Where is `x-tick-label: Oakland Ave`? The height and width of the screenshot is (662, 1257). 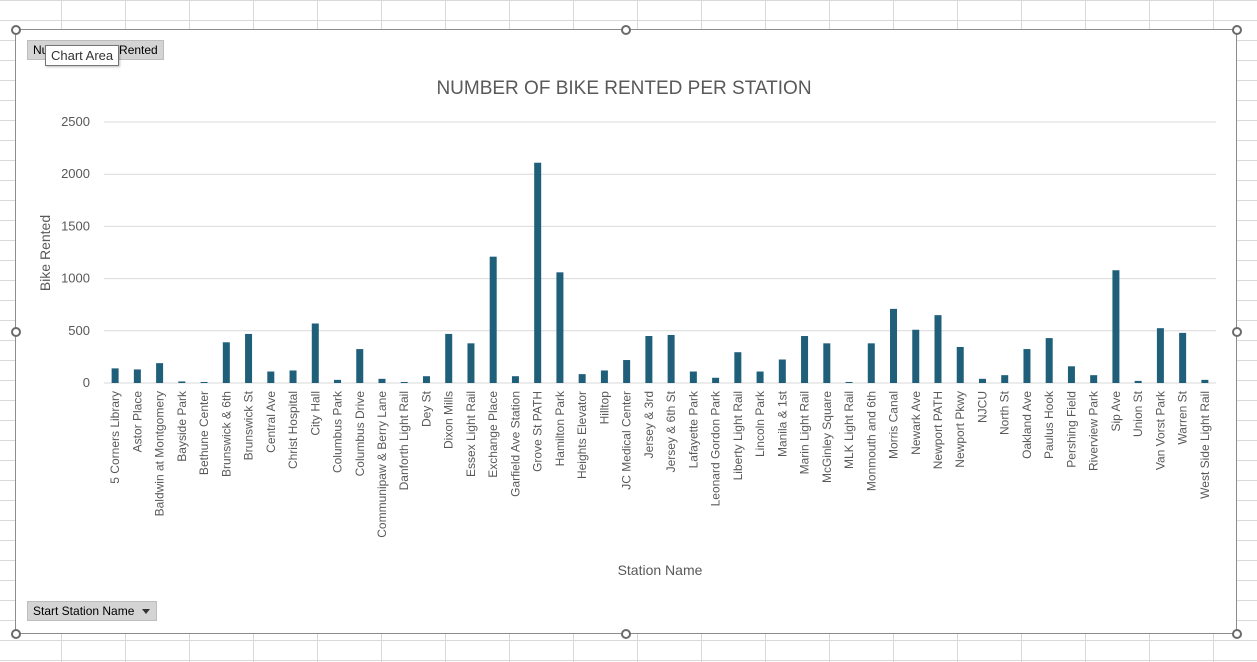 x-tick-label: Oakland Ave is located at coordinates (1027, 425).